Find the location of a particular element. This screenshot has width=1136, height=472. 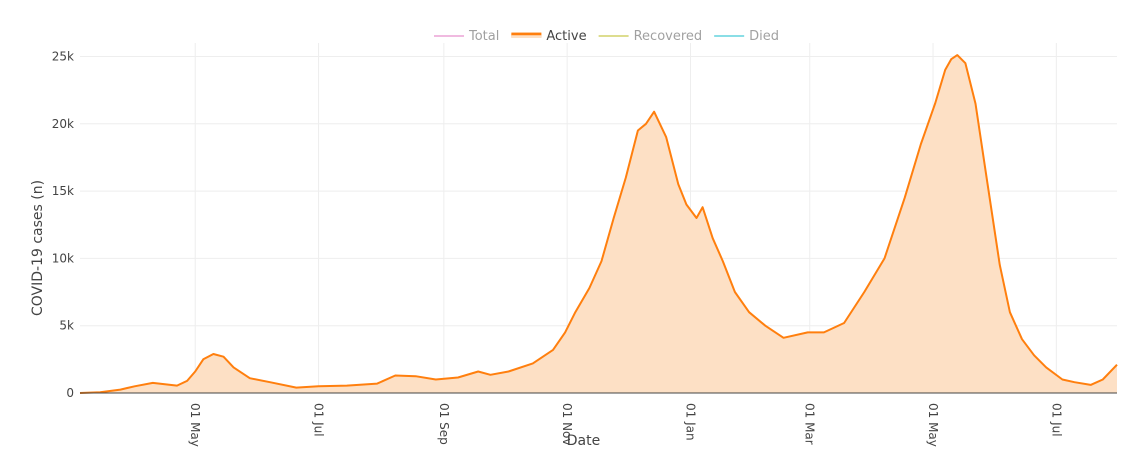

x-axis-title: Date is located at coordinates (583, 441).